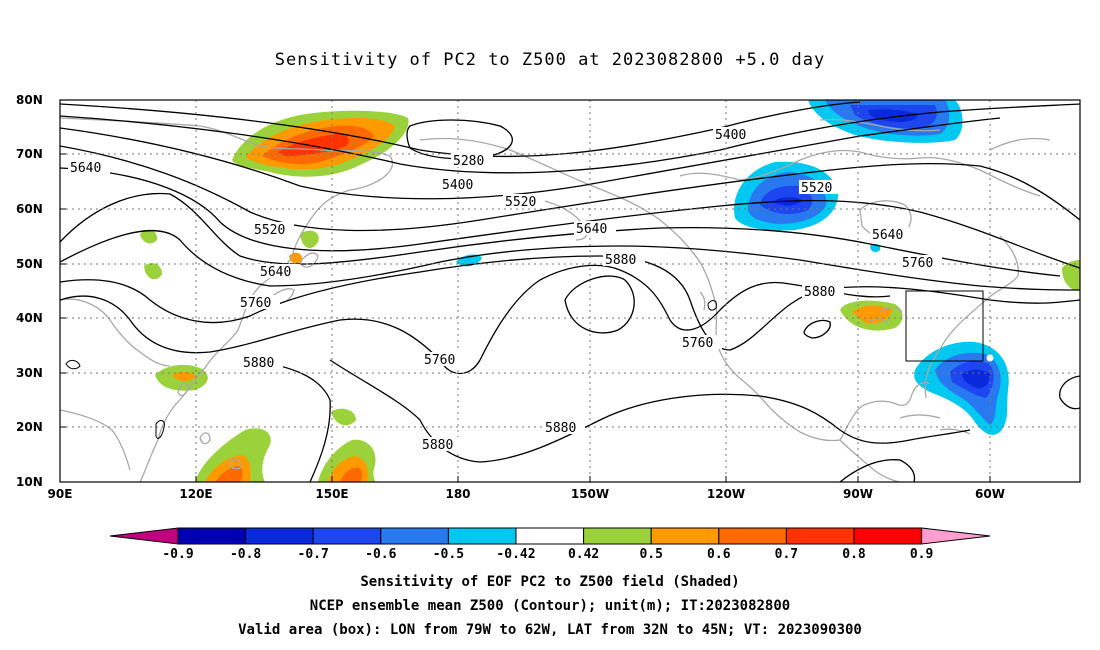 The width and height of the screenshot is (1100, 650). I want to click on contour-label: 5280, so click(468, 161).